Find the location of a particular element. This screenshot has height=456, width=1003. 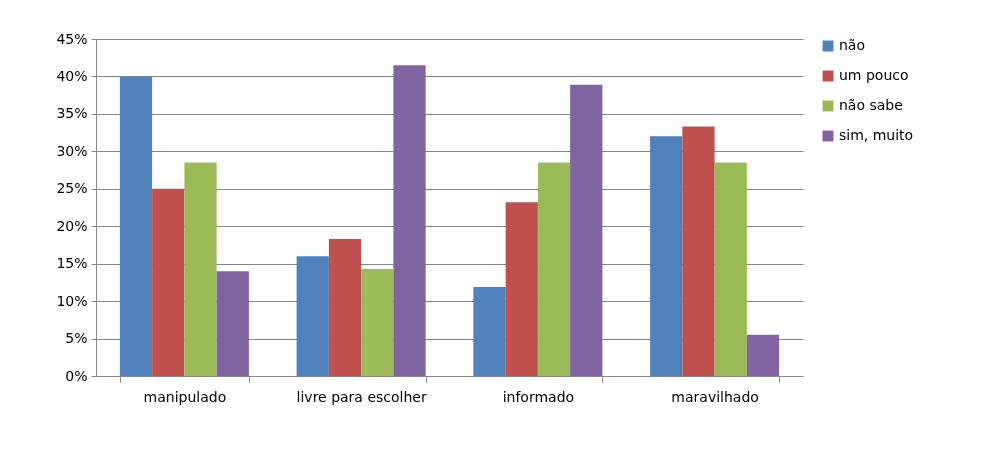

x-tick-label: informado is located at coordinates (538, 396).